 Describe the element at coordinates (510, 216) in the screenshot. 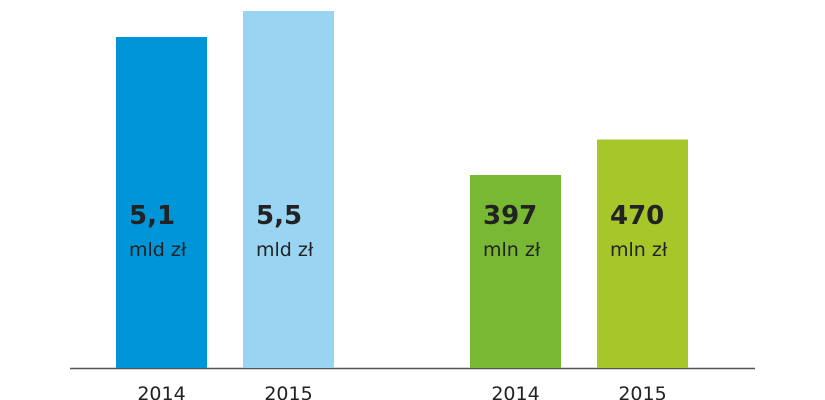

I see `value-label: 397` at that location.